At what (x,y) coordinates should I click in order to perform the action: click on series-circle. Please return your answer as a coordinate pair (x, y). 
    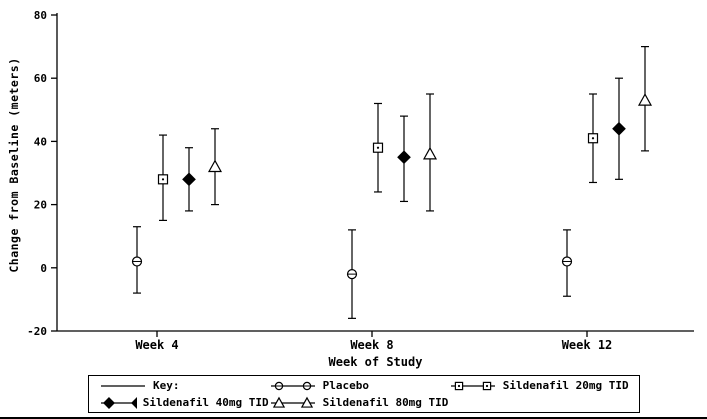
    Looking at the image, I should click on (352, 272).